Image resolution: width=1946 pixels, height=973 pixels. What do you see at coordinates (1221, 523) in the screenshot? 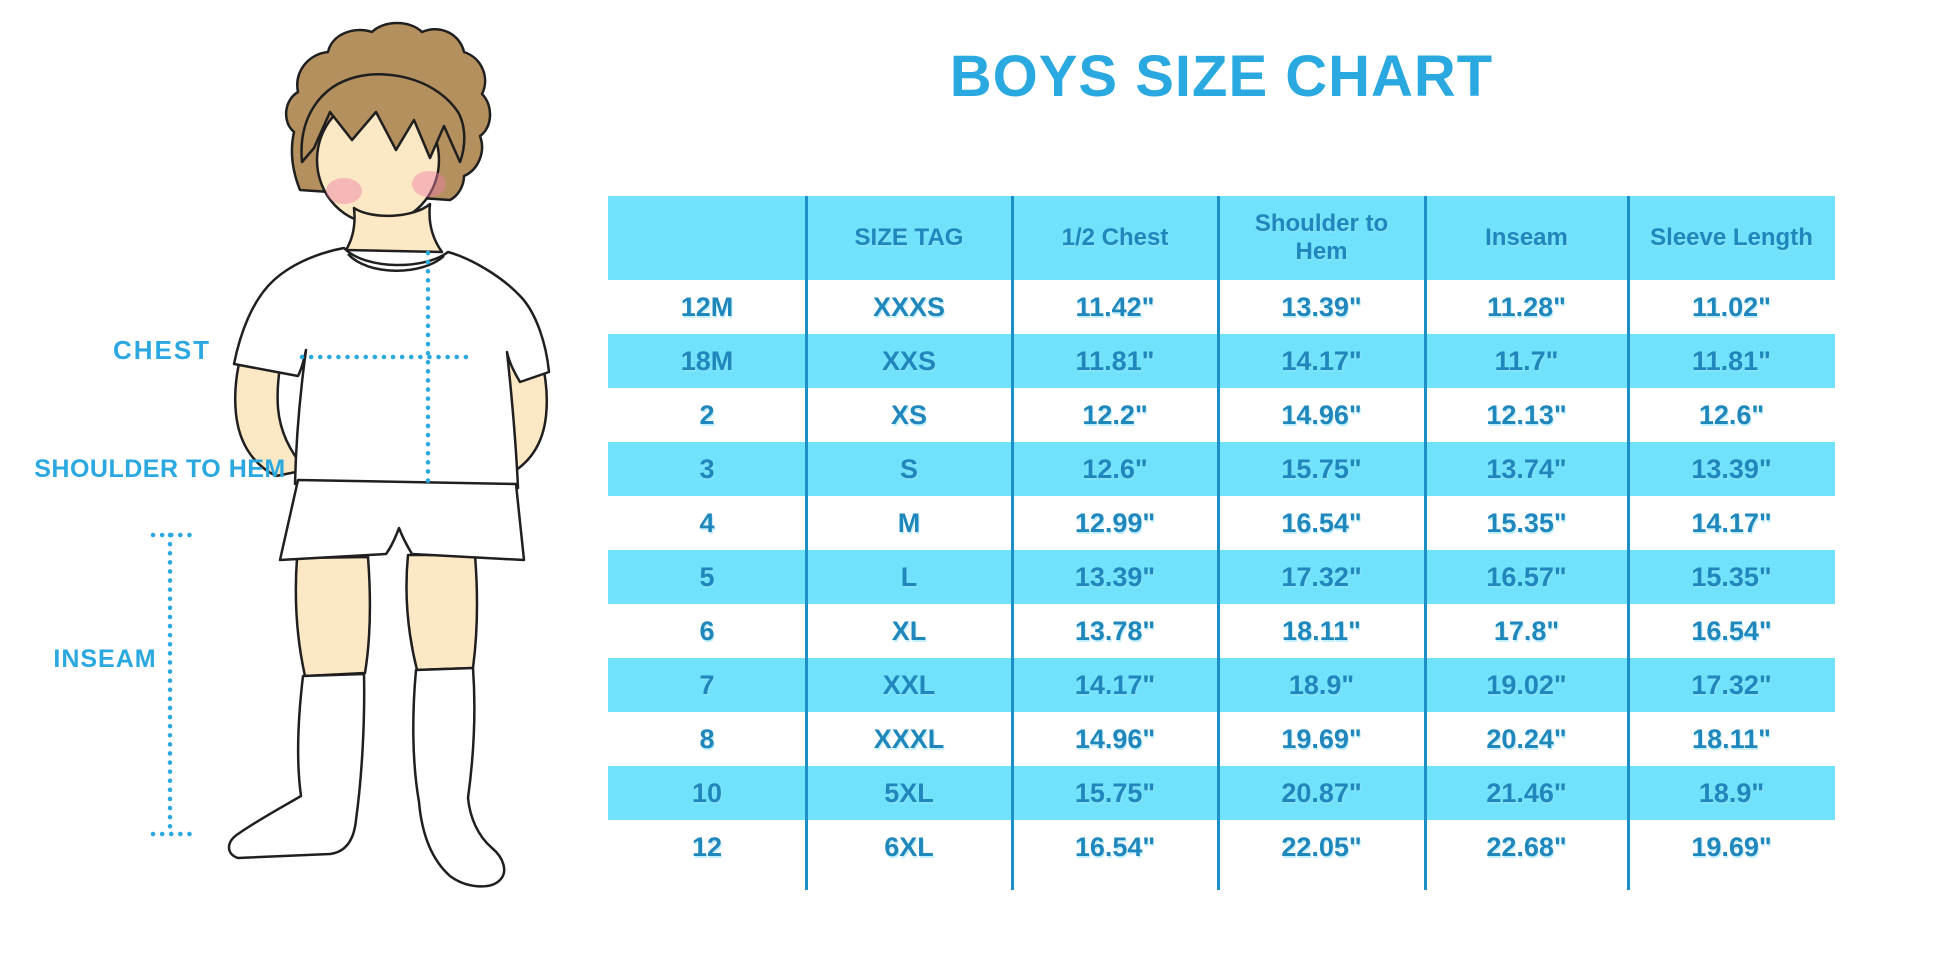
I see `table-row: 4 M 12.99" 16.54" 15.35" 14.17"` at bounding box center [1221, 523].